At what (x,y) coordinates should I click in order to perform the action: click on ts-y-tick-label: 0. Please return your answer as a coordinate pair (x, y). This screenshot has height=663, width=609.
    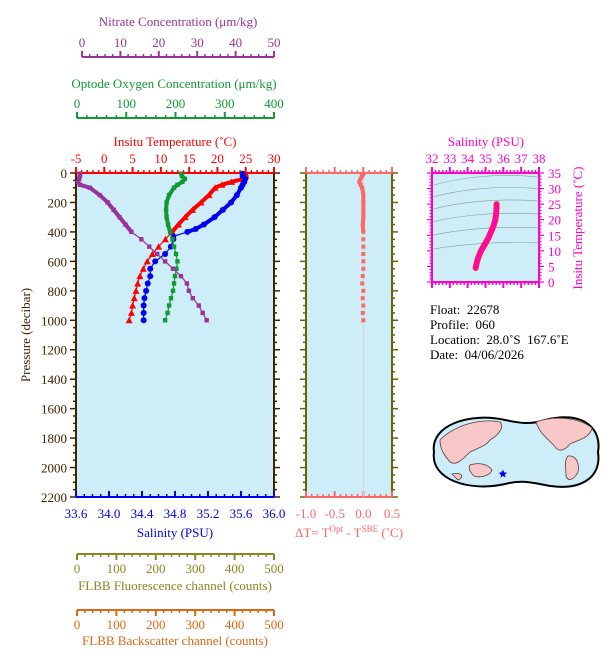
    Looking at the image, I should click on (551, 282).